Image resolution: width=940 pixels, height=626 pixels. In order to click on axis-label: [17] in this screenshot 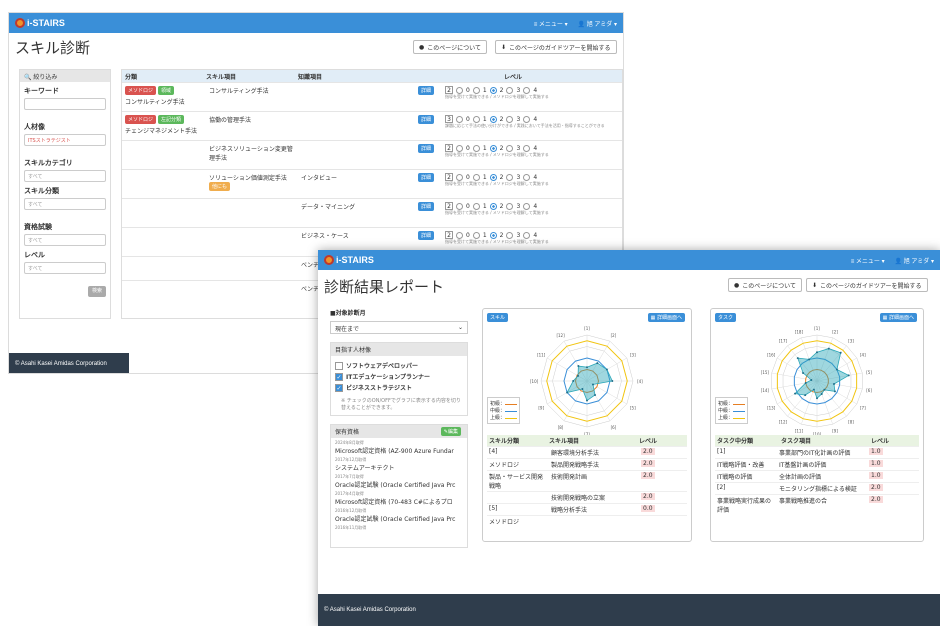, I will do `click(783, 340)`.